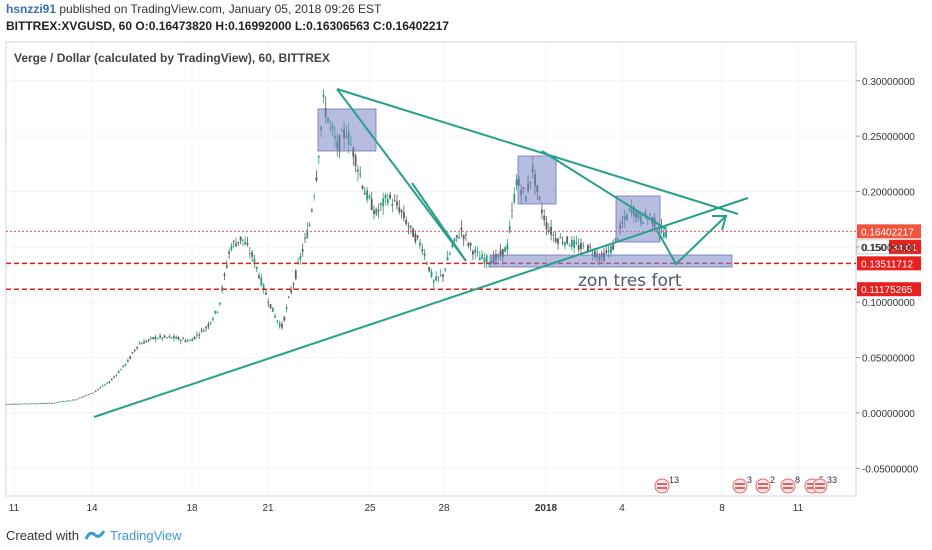 The width and height of the screenshot is (932, 550). Describe the element at coordinates (537, 151) in the screenshot. I see `trend-line` at that location.